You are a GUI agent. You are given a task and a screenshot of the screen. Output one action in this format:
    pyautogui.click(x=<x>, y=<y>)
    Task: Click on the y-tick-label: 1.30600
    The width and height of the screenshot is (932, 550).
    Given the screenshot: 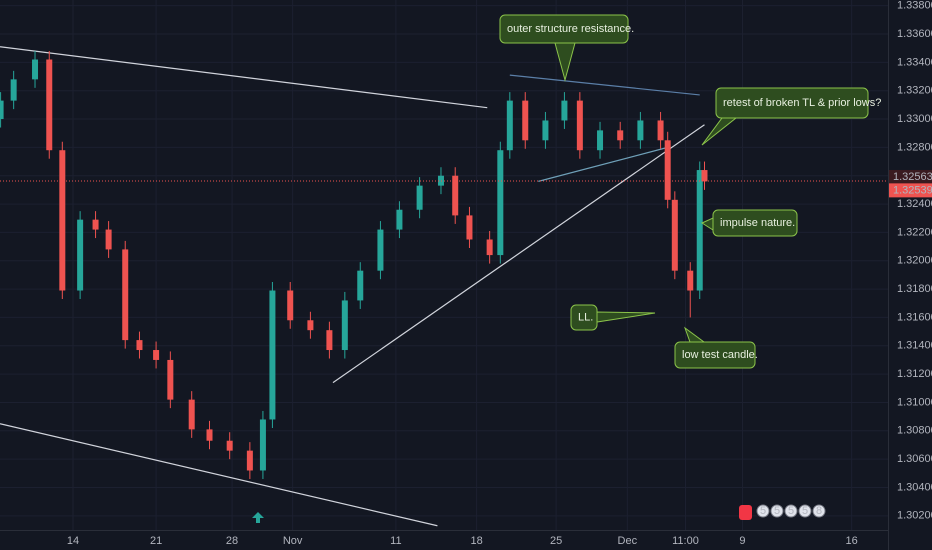 What is the action you would take?
    pyautogui.click(x=914, y=459)
    